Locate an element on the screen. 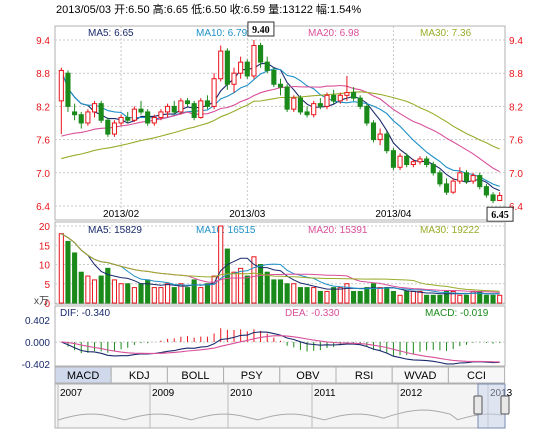  tab-label: MACD is located at coordinates (83, 376).